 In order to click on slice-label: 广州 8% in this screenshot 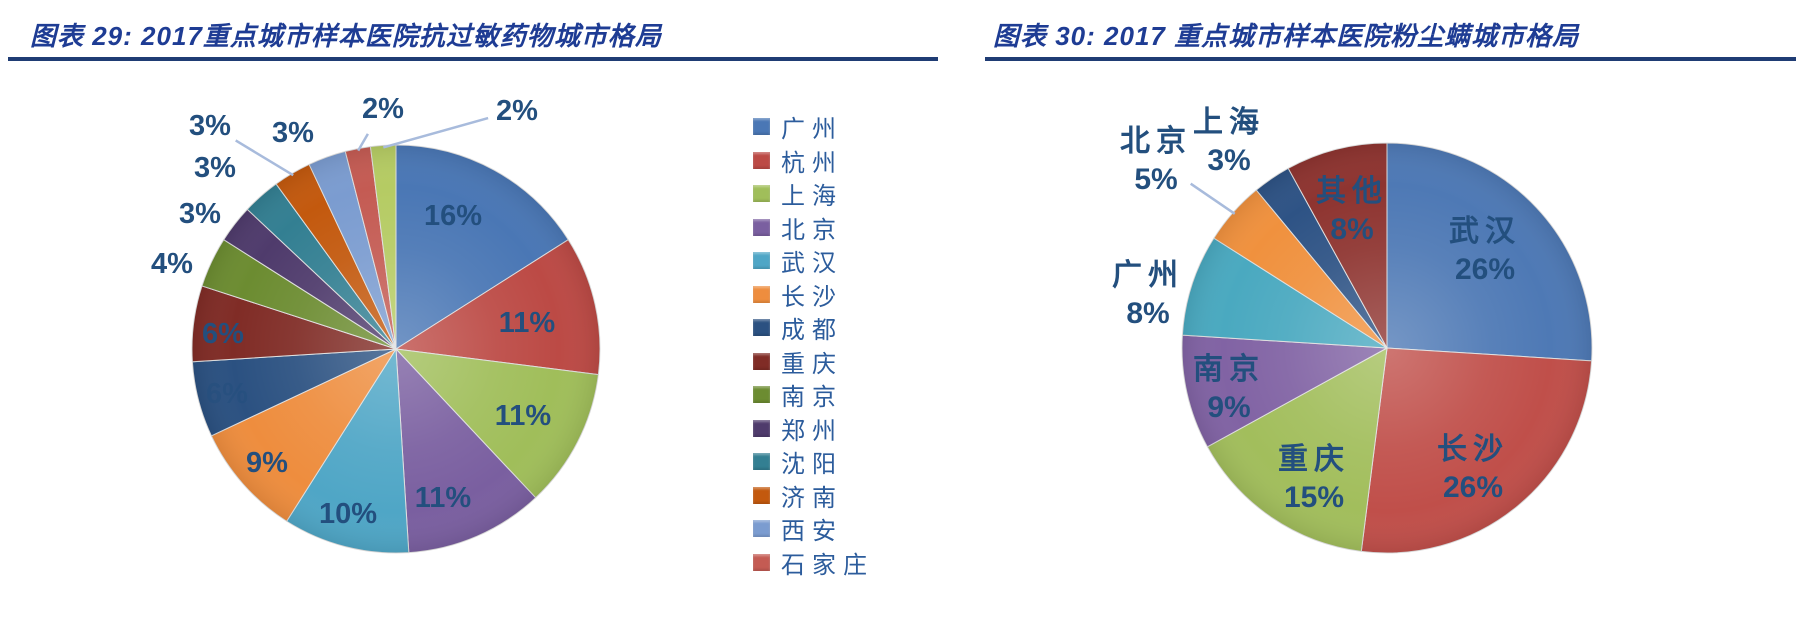, I will do `click(1148, 294)`.